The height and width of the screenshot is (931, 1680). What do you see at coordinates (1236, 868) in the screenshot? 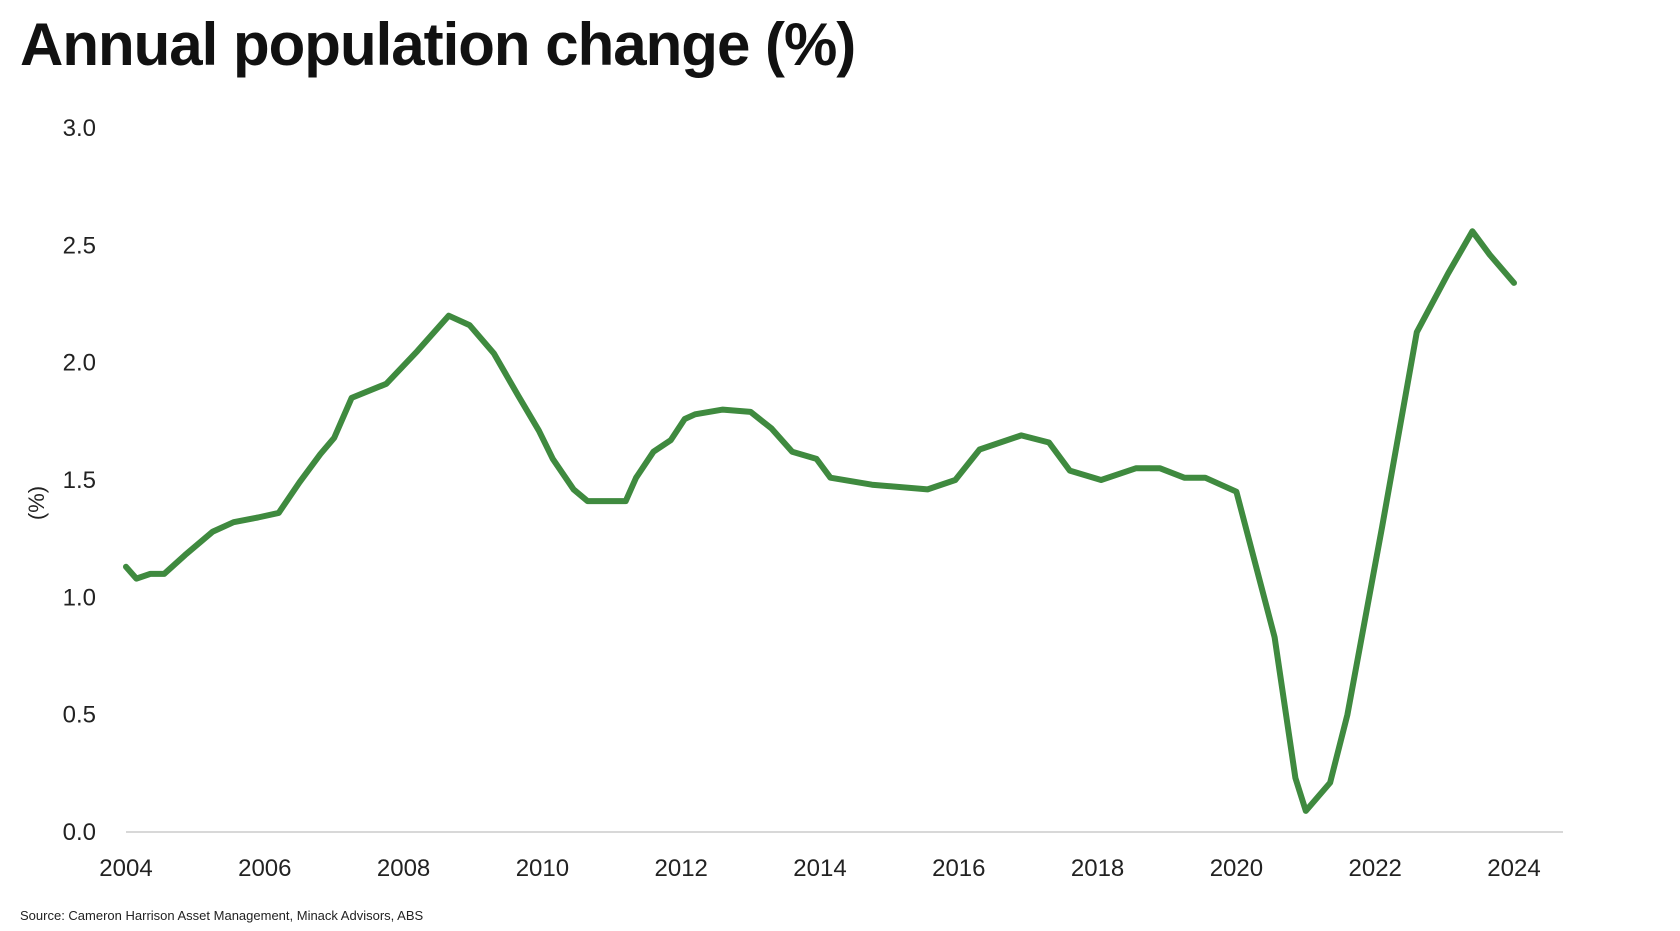
I see `x-tick-label: 2020` at bounding box center [1236, 868].